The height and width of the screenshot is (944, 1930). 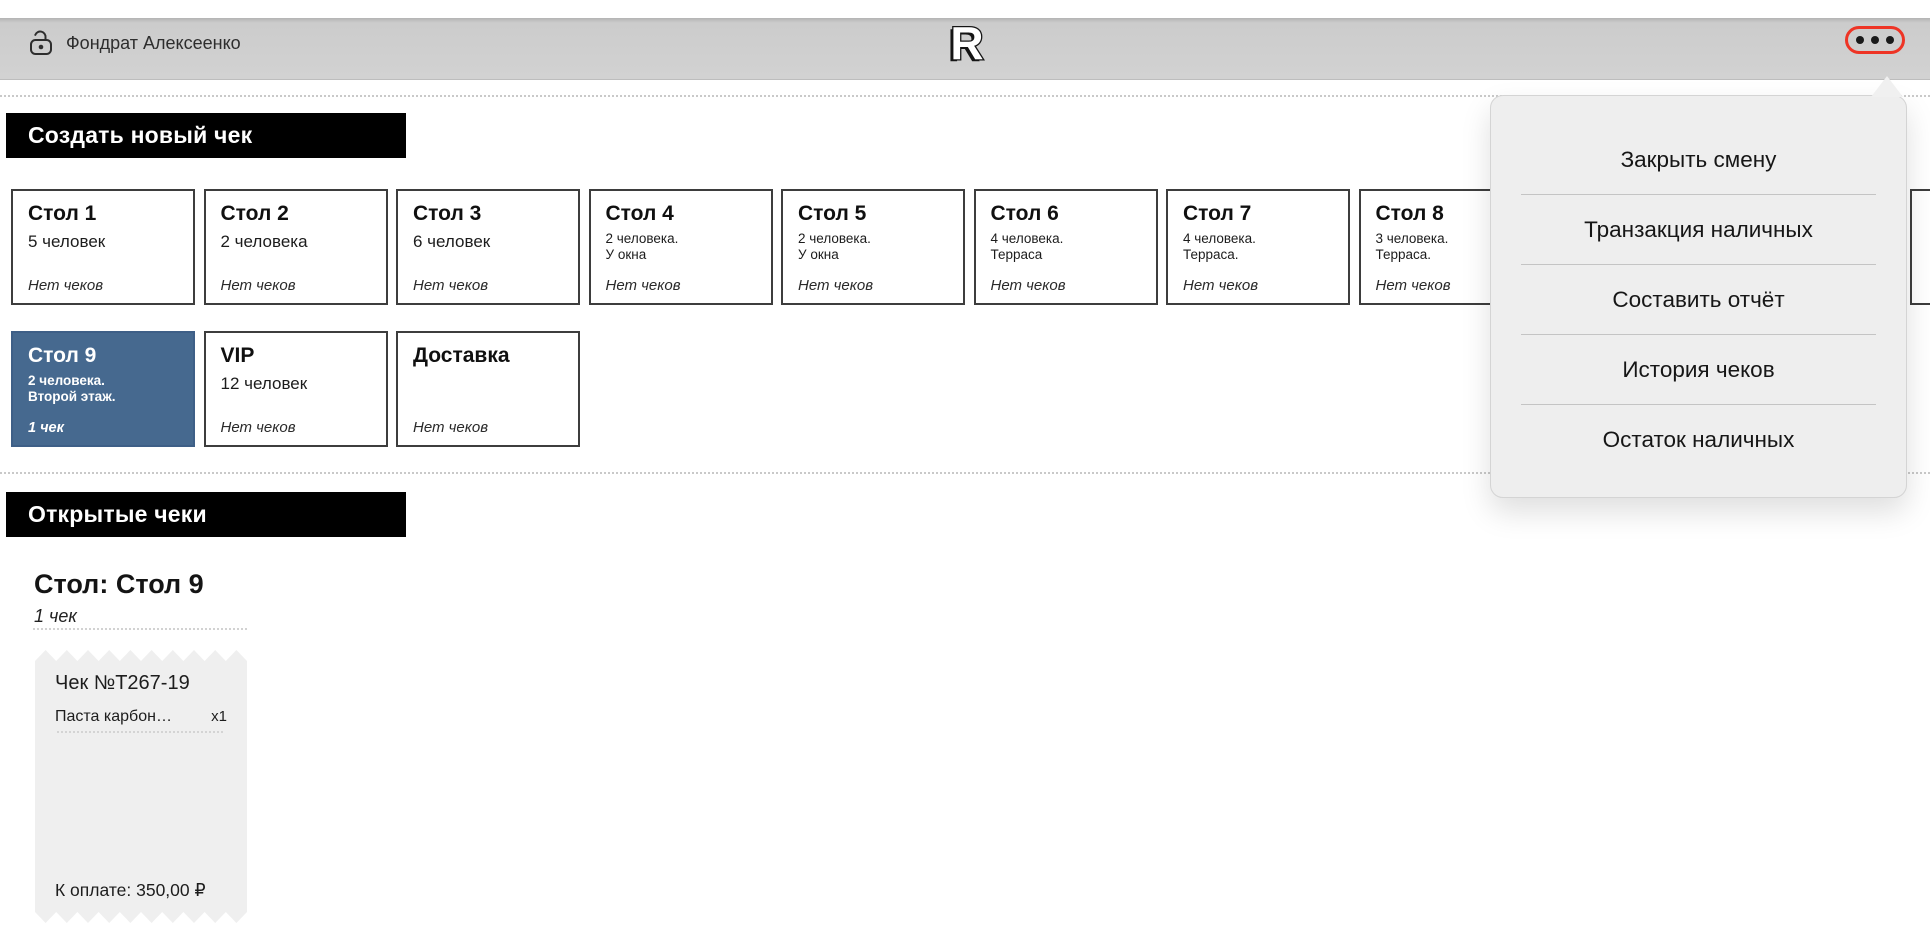 I want to click on receipt-item-qty: х1, so click(x=219, y=716).